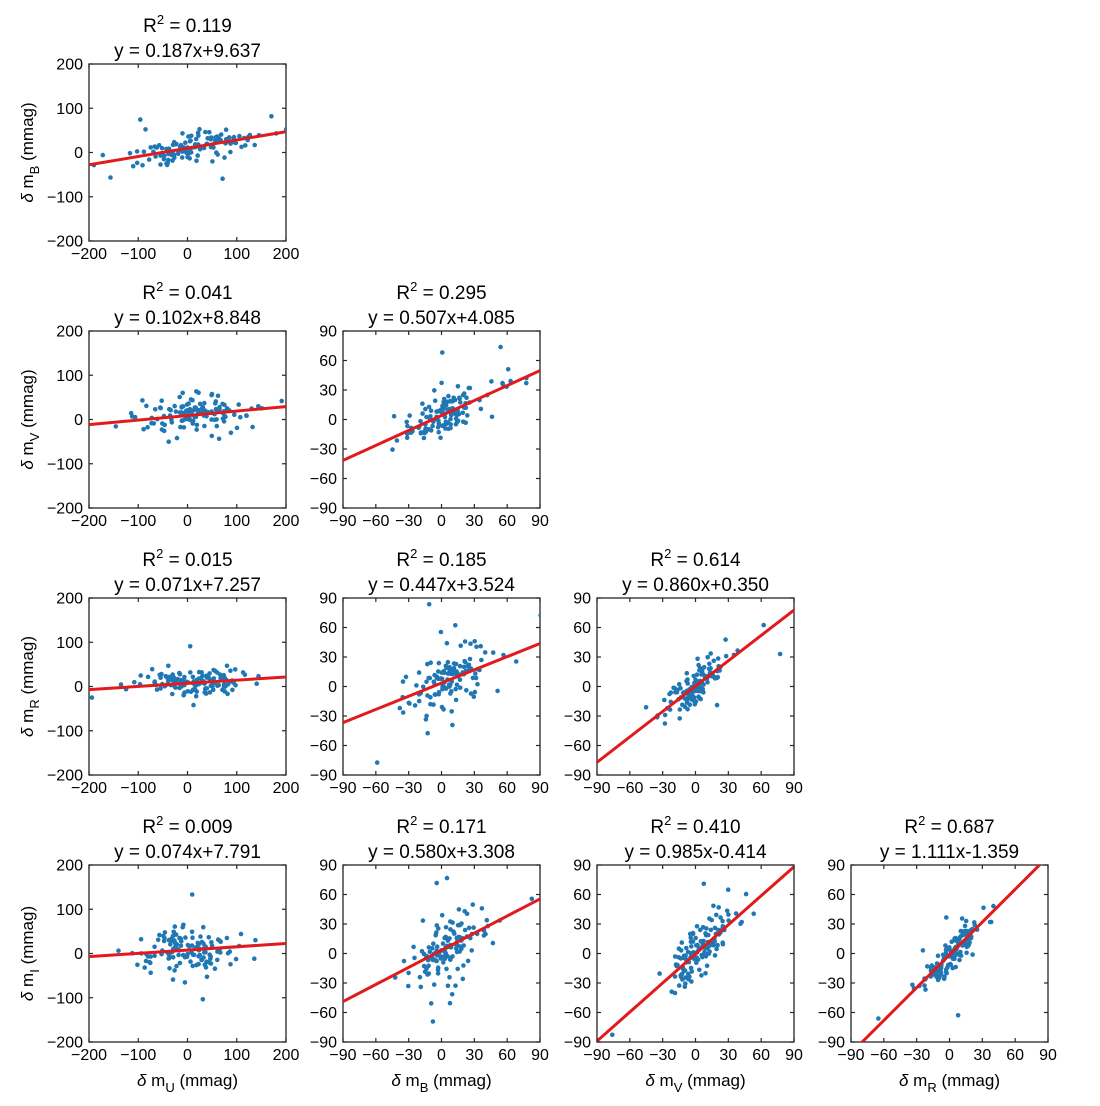 The height and width of the screenshot is (1106, 1100). I want to click on y-tick-label: 30, so click(328, 658).